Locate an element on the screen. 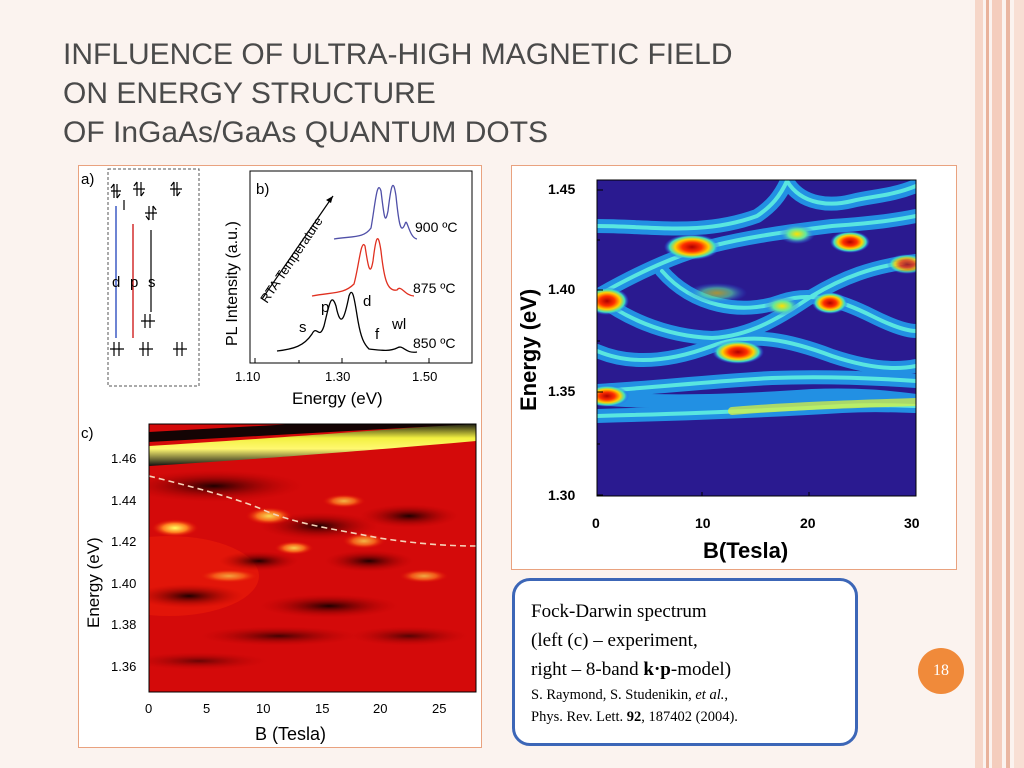  kp-xtick: 0 is located at coordinates (596, 523).